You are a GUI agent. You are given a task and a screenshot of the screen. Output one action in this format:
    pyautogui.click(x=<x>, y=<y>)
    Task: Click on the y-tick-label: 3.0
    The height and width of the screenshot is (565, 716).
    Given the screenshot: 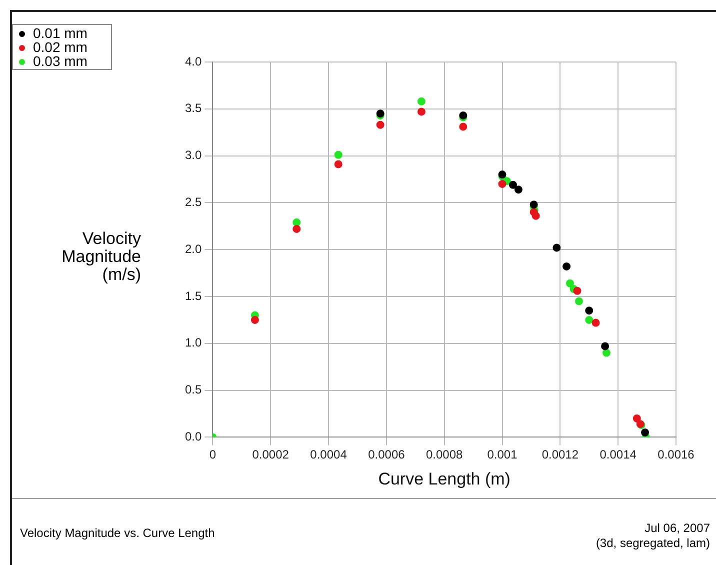 What is the action you would take?
    pyautogui.click(x=193, y=155)
    